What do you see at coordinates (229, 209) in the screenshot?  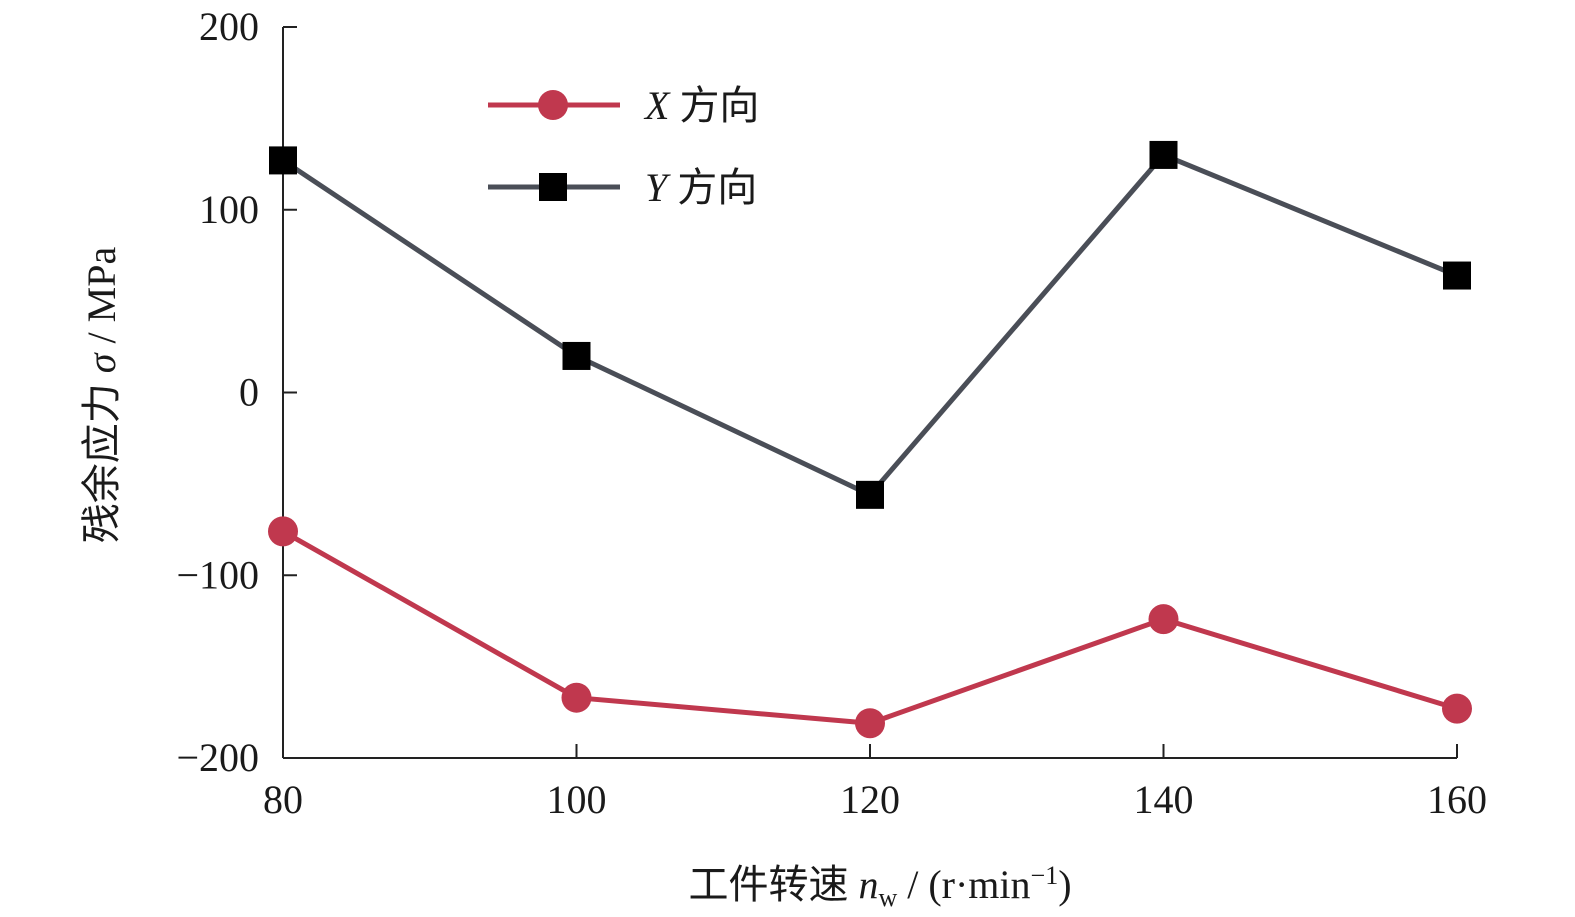 I see `y-tick-label: 100` at bounding box center [229, 209].